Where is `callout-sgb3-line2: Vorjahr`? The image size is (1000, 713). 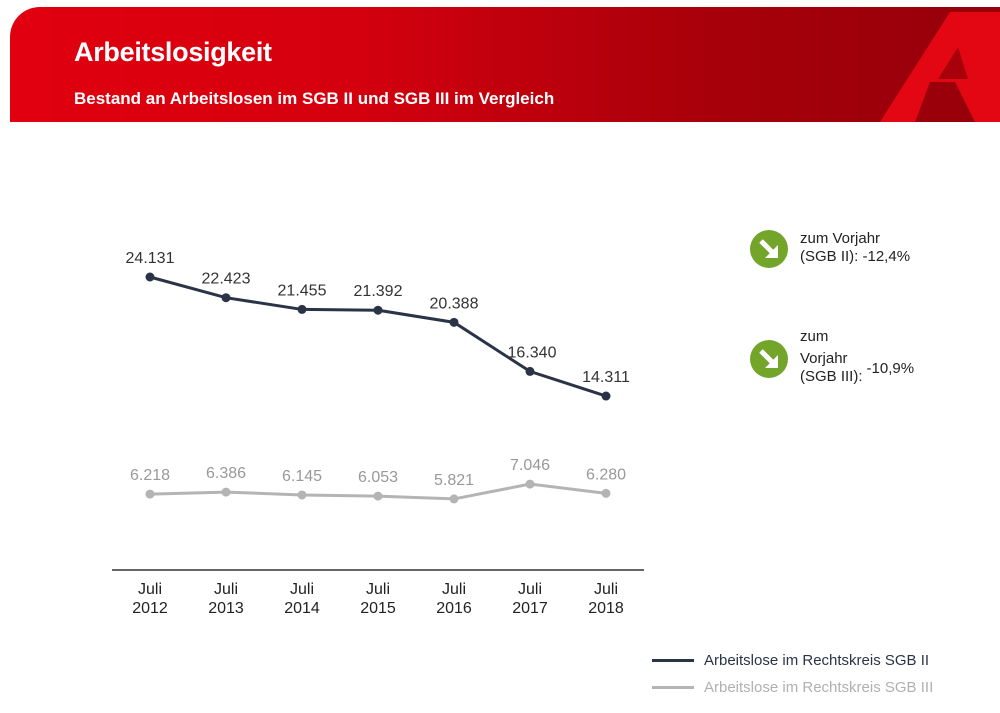 callout-sgb3-line2: Vorjahr is located at coordinates (824, 358).